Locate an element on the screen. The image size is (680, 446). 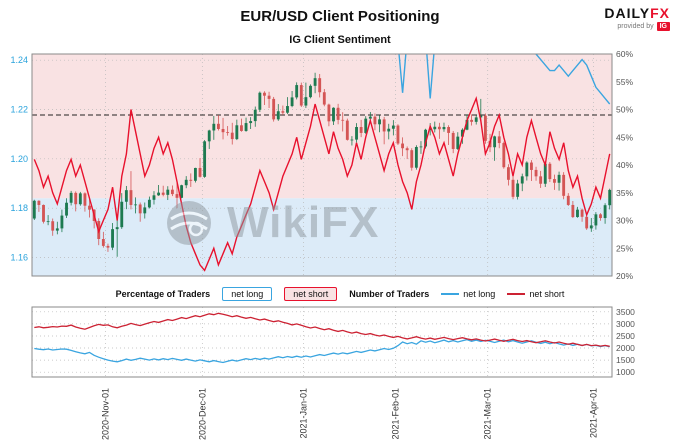
net-long-line-swatch is located at coordinates (450, 294).